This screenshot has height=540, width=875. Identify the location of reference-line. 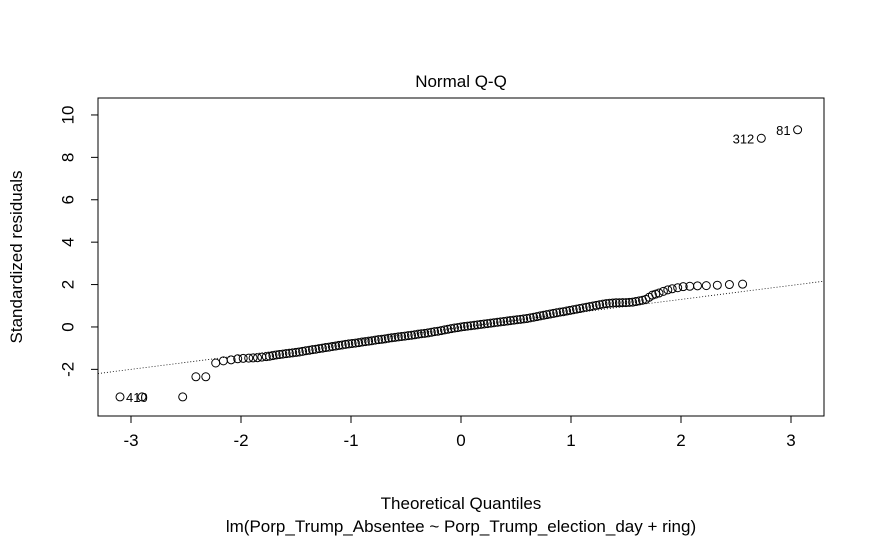
(461, 327).